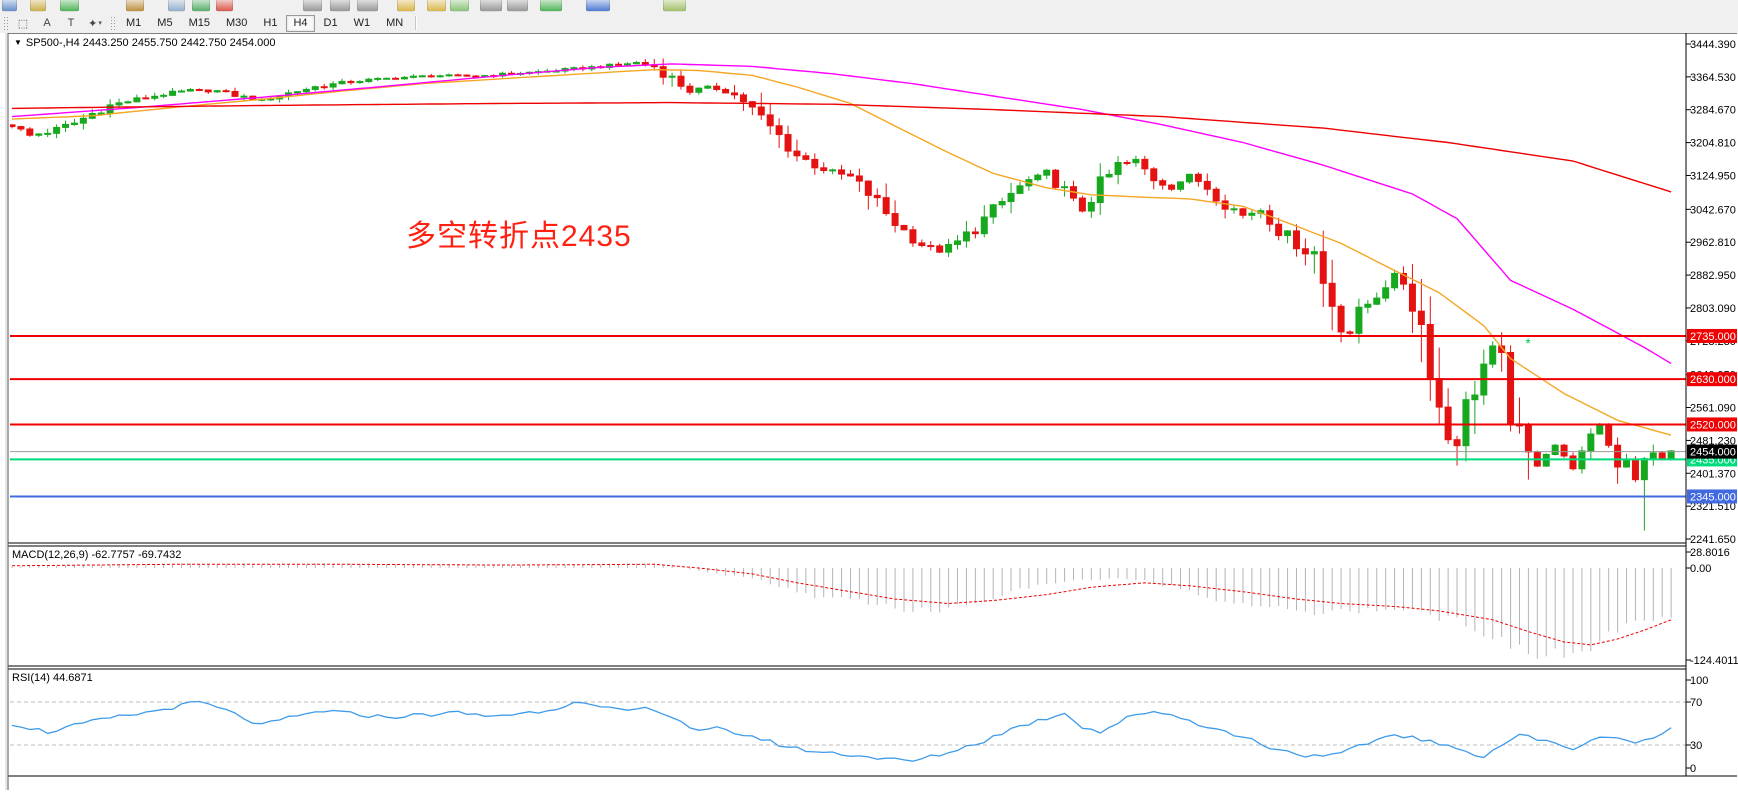 This screenshot has width=1738, height=796. Describe the element at coordinates (1713, 176) in the screenshot. I see `price-tick-label: 3124.950` at that location.